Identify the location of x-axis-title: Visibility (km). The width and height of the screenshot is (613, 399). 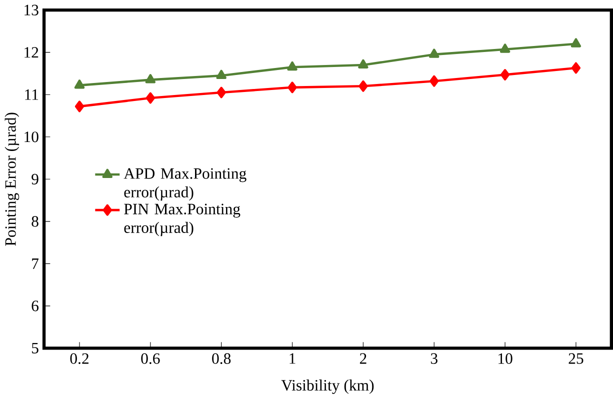
(327, 387).